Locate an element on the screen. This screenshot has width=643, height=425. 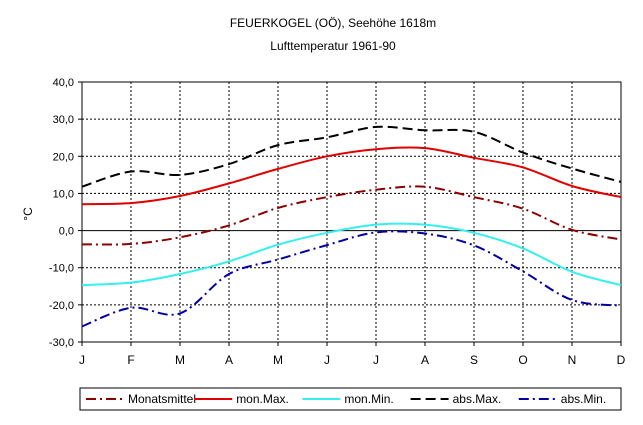
series-line-abs-max is located at coordinates (351, 156).